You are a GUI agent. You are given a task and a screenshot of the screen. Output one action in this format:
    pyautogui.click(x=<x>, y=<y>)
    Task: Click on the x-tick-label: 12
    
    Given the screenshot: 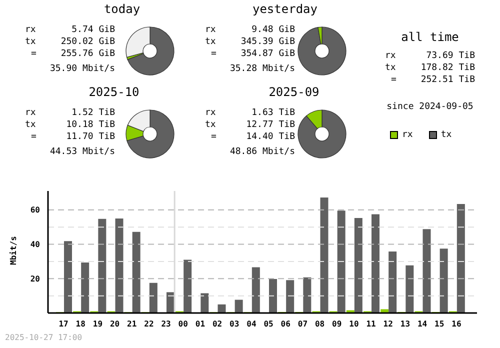 What is the action you would take?
    pyautogui.click(x=388, y=324)
    